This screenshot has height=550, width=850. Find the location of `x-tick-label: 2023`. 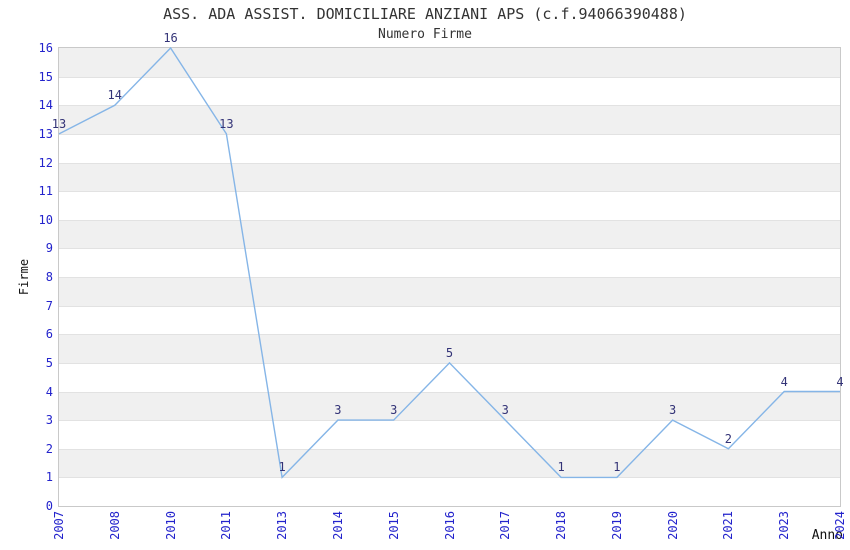

x-tick-label: 2023 is located at coordinates (784, 525).